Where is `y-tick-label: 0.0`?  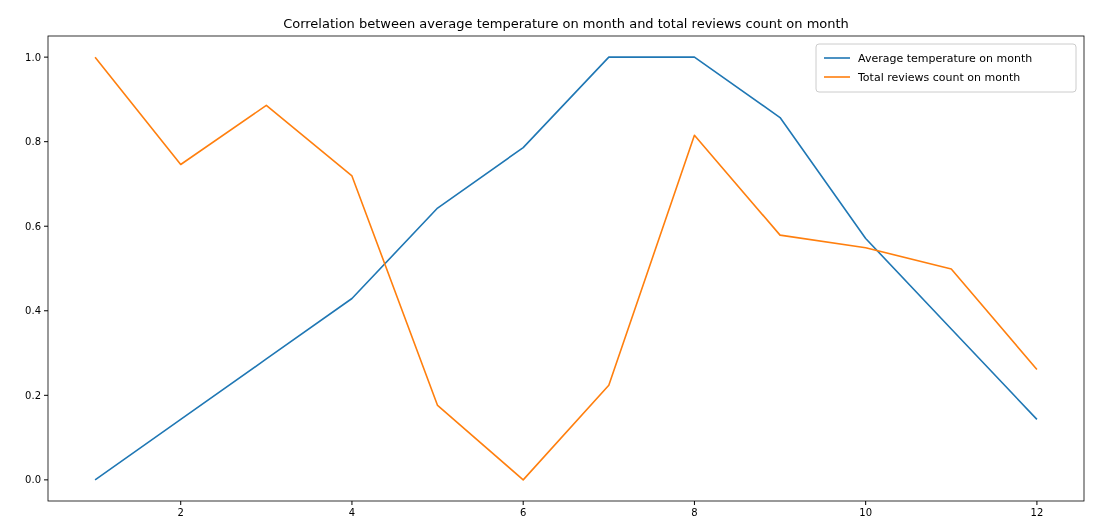 y-tick-label: 0.0 is located at coordinates (33, 480).